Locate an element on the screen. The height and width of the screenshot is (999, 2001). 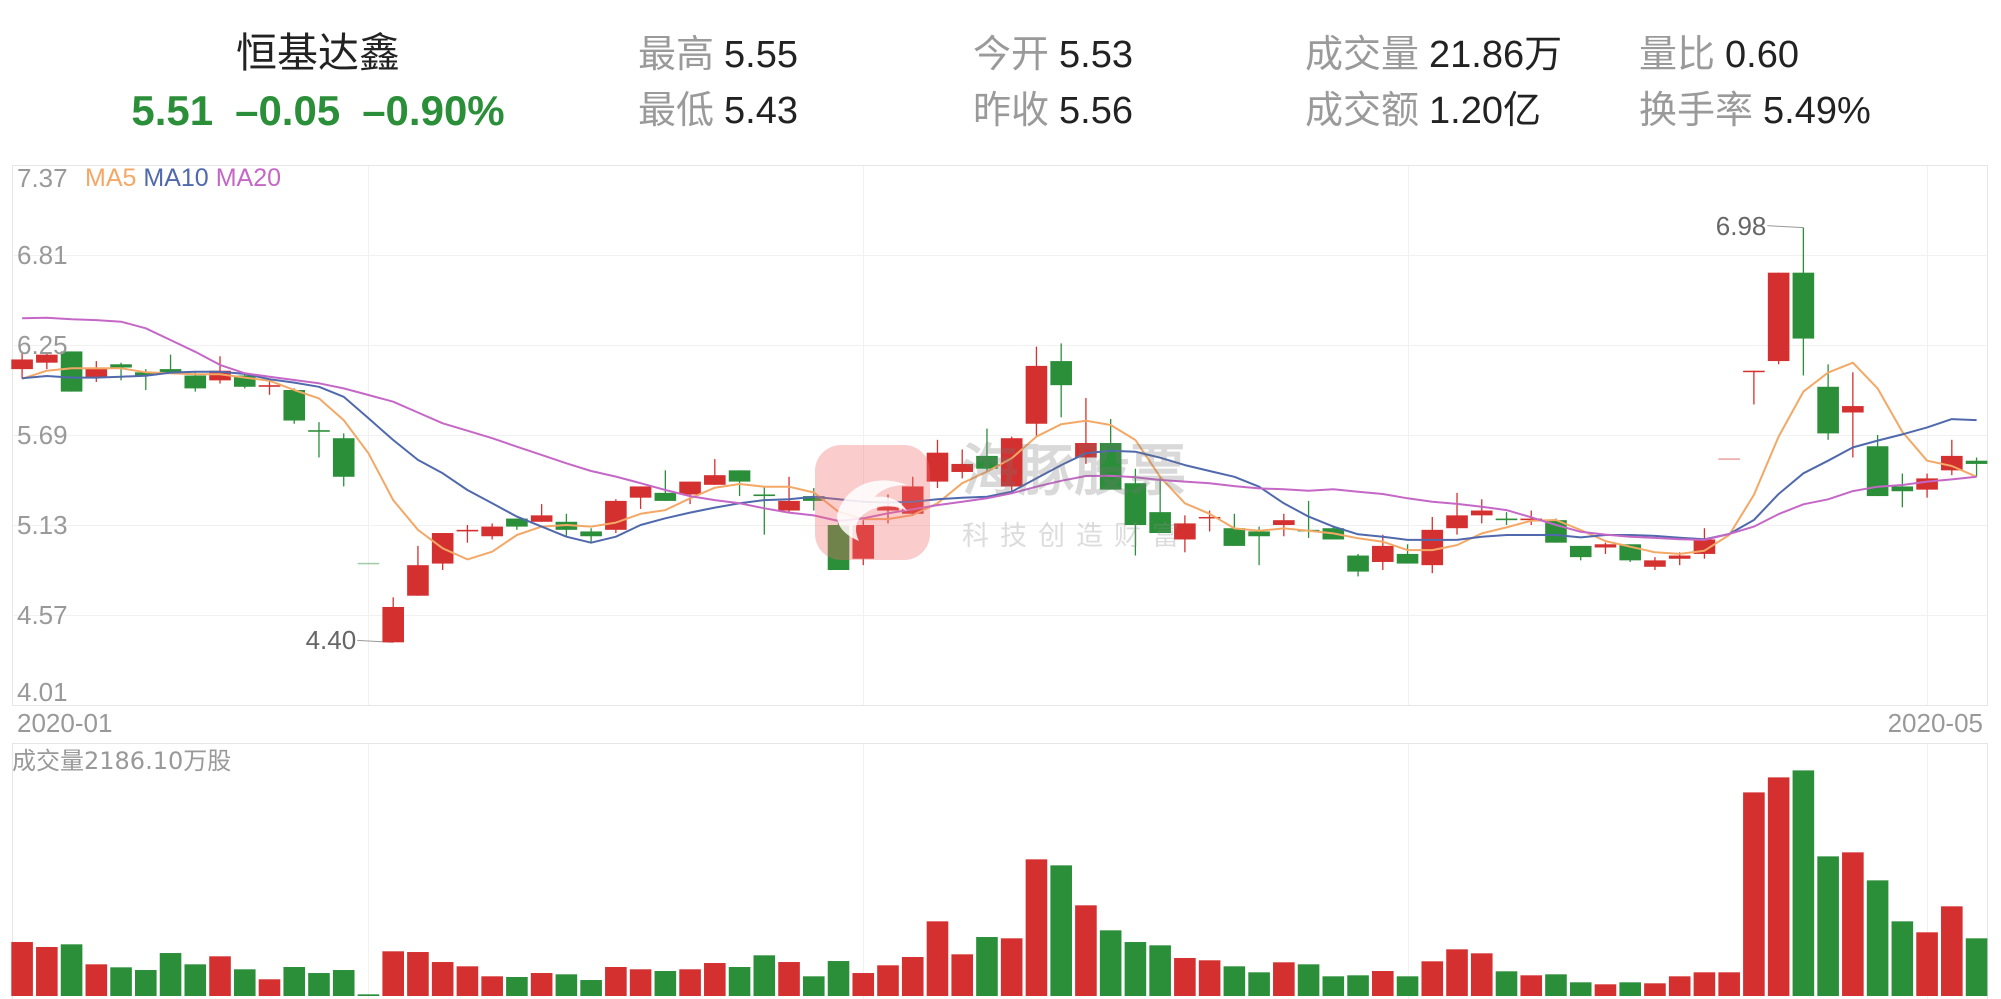
stat-volume-ratio: 量比 0.60 is located at coordinates (1719, 54).